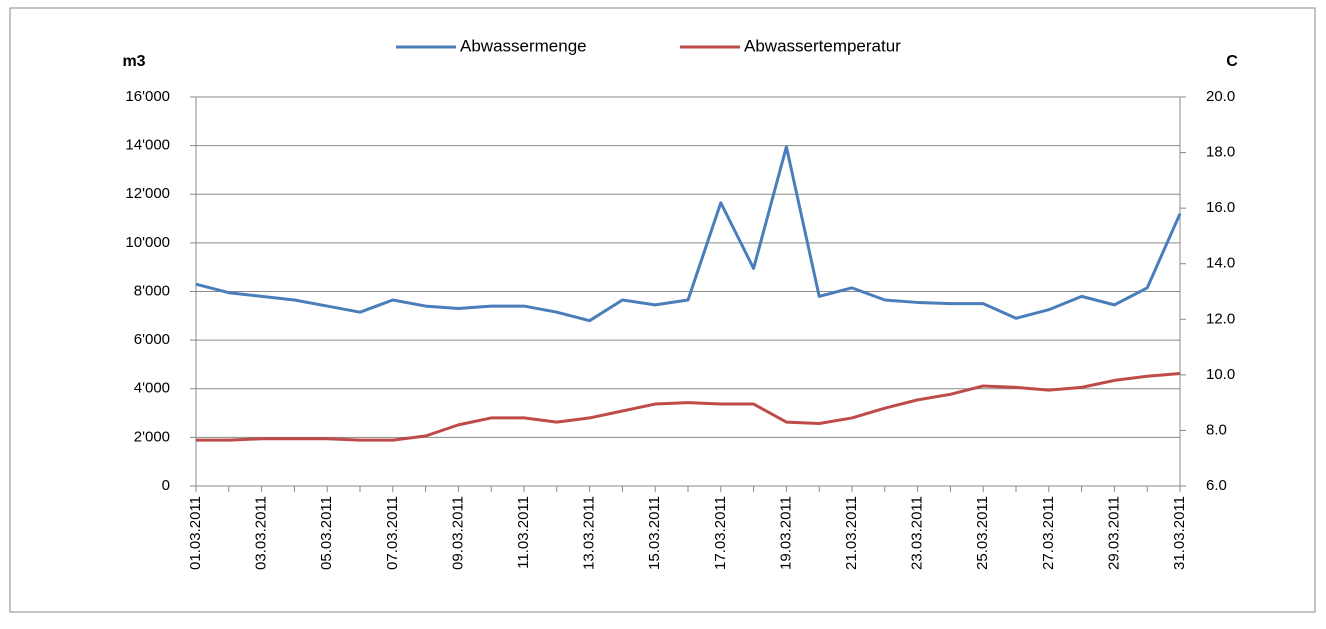 The height and width of the screenshot is (629, 1326). I want to click on x-tick-label: 07.03.2011, so click(392, 533).